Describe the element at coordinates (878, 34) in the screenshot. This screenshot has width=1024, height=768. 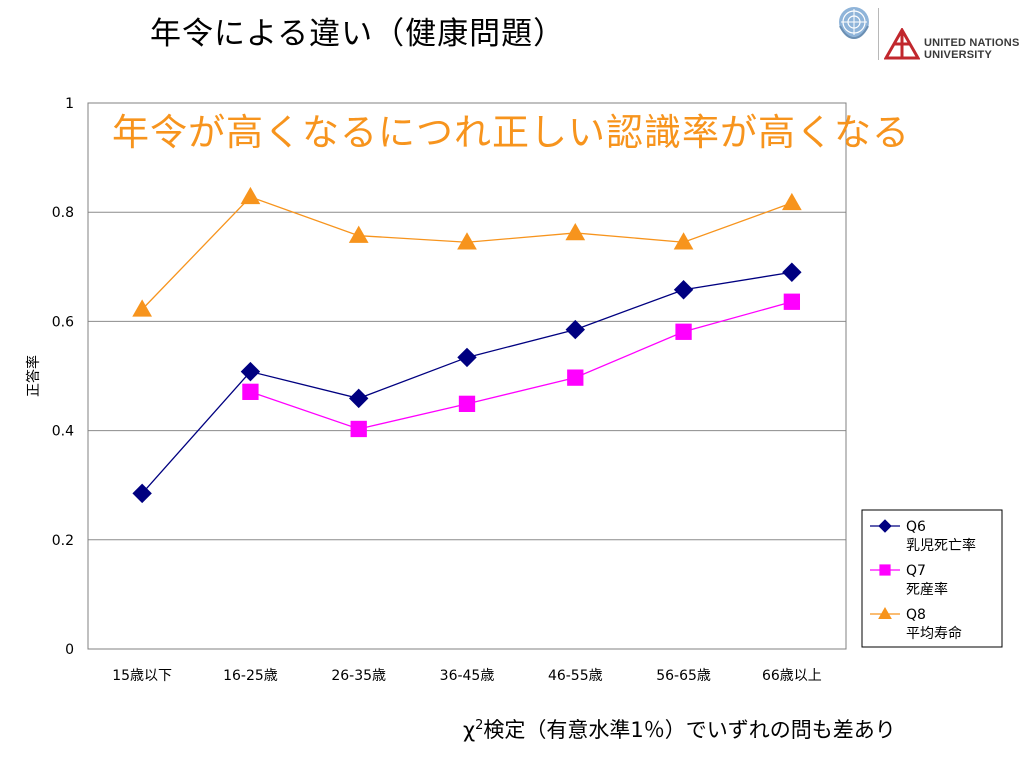
I see `logo-divider` at that location.